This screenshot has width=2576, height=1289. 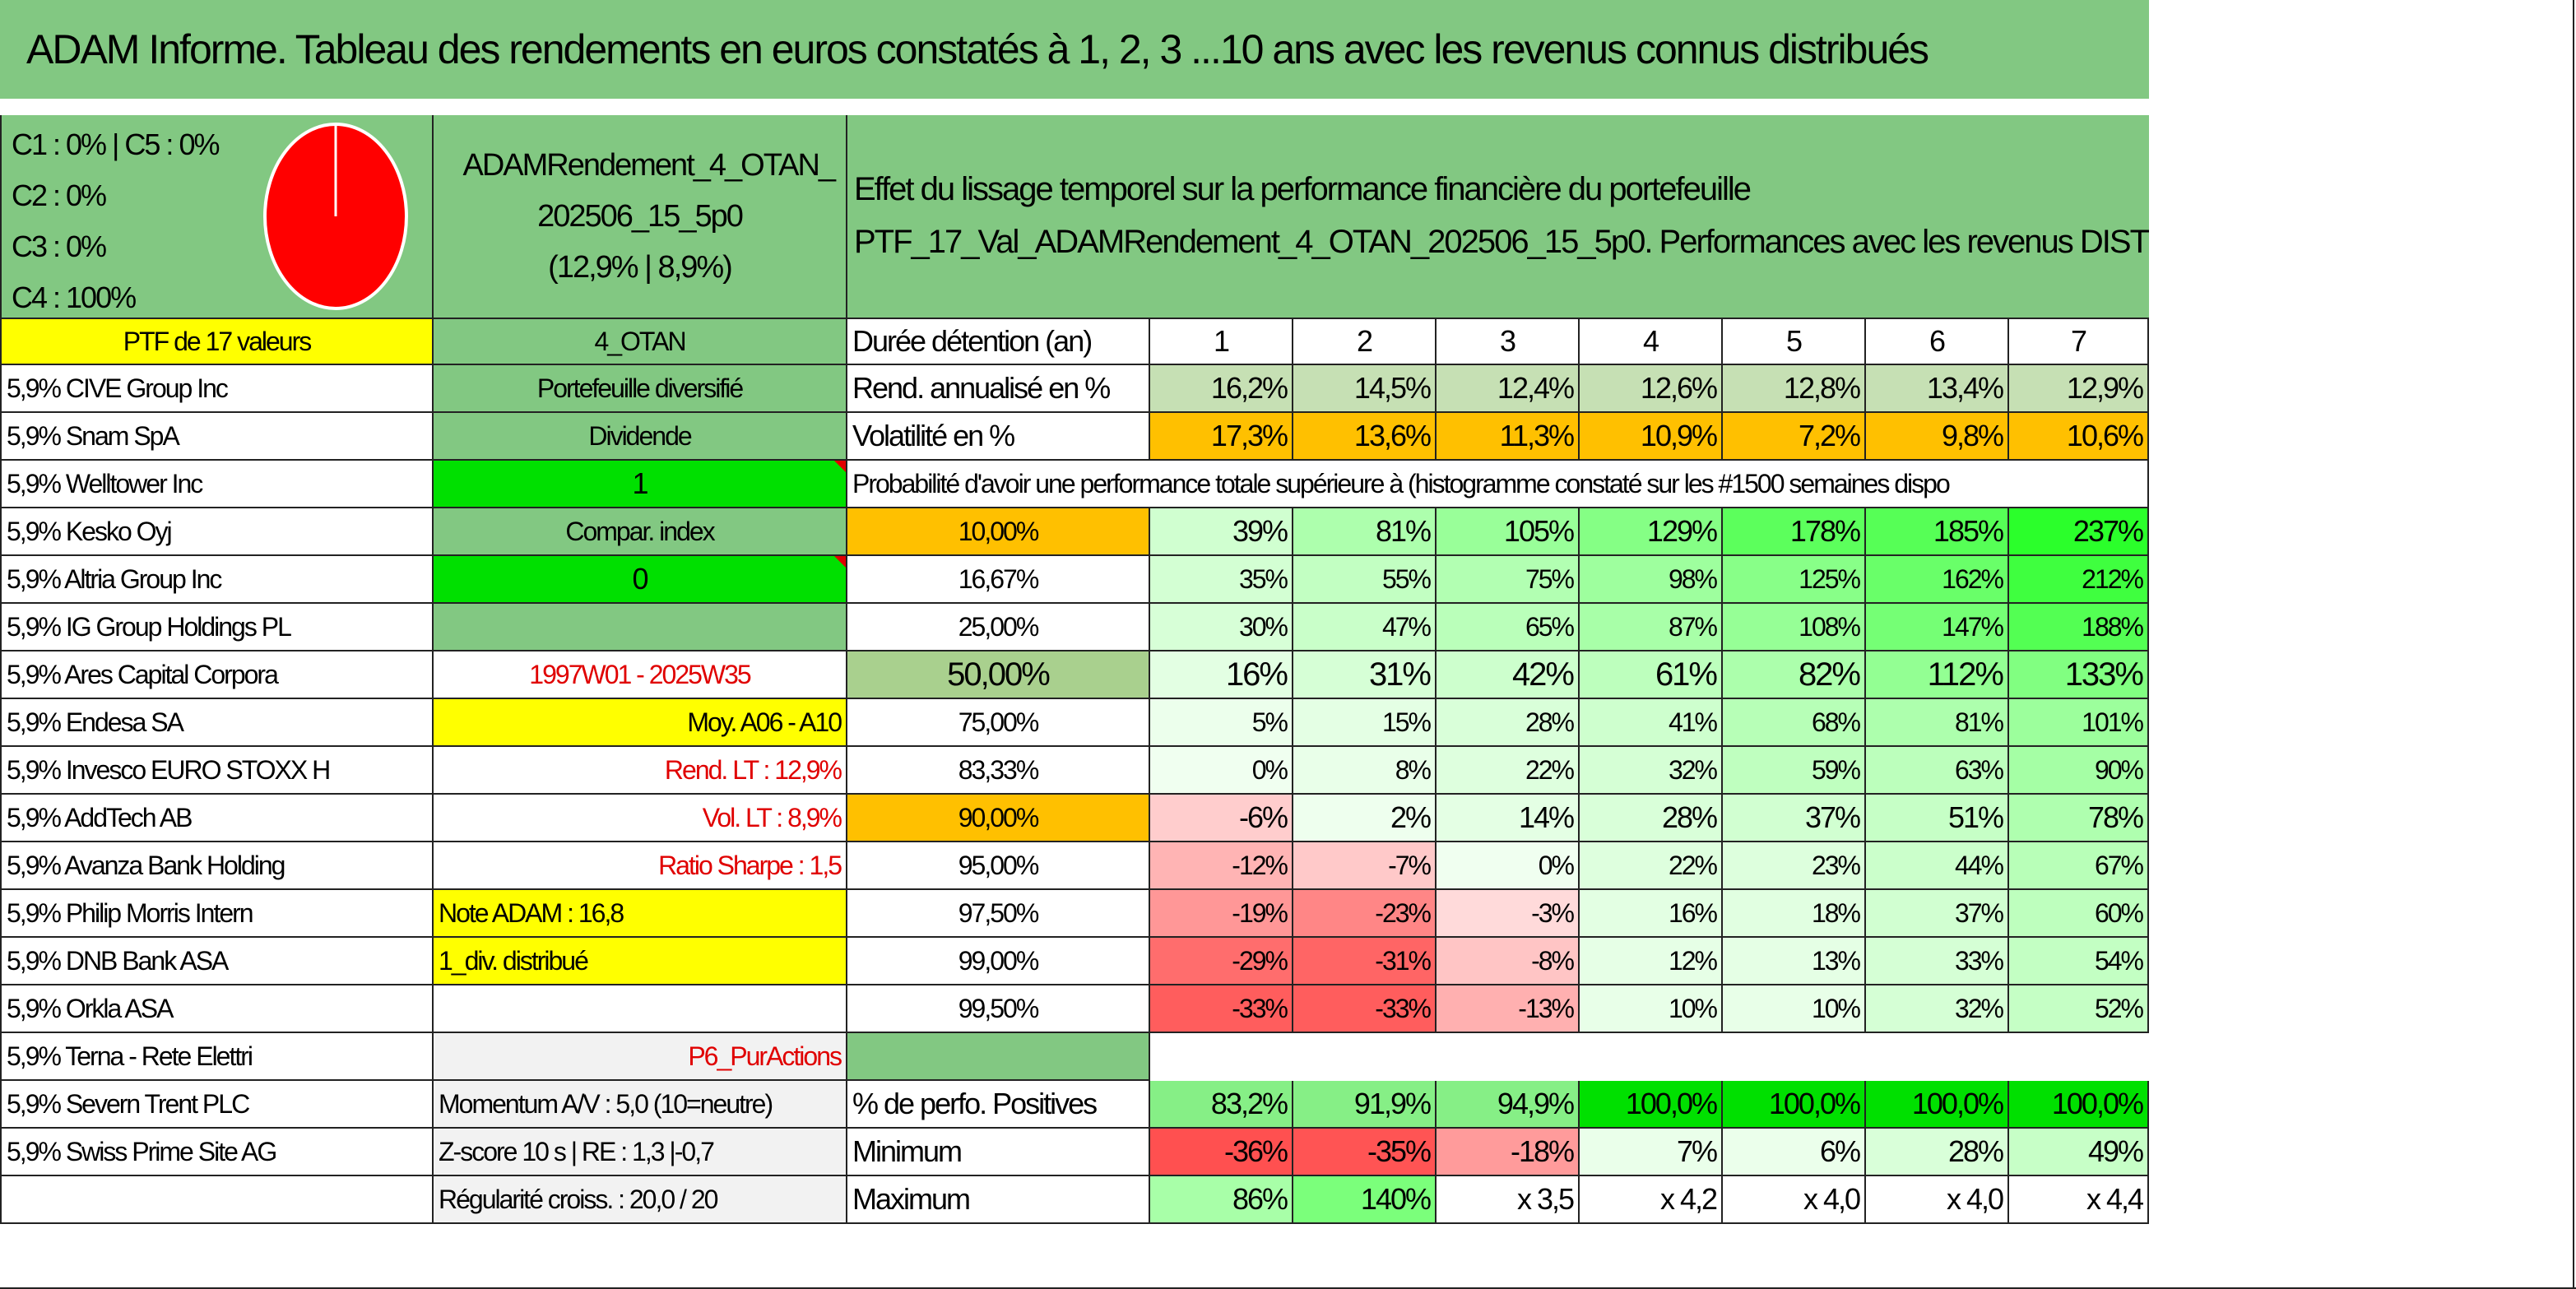 I want to click on probability-value: 162%, so click(x=1937, y=580).